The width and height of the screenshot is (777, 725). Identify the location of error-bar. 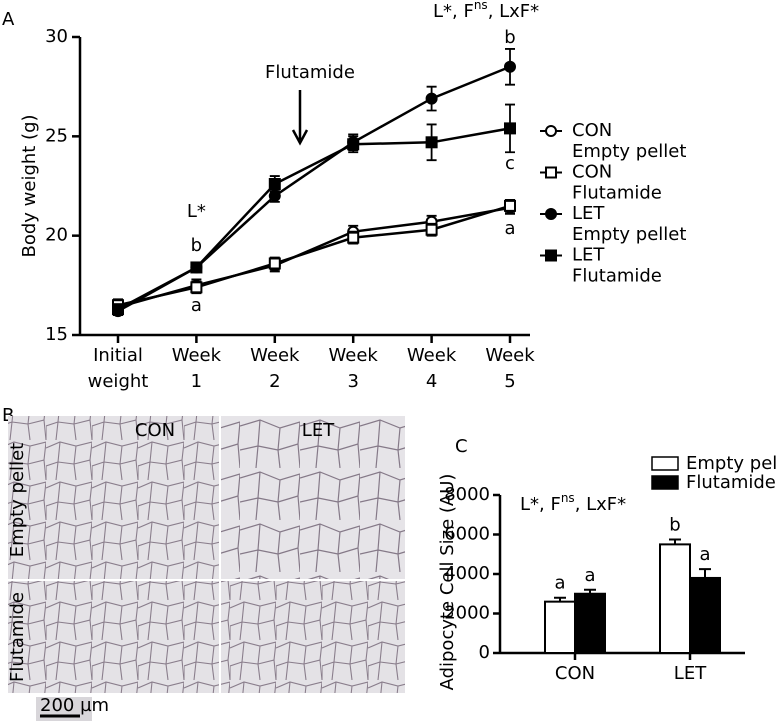
(705, 573).